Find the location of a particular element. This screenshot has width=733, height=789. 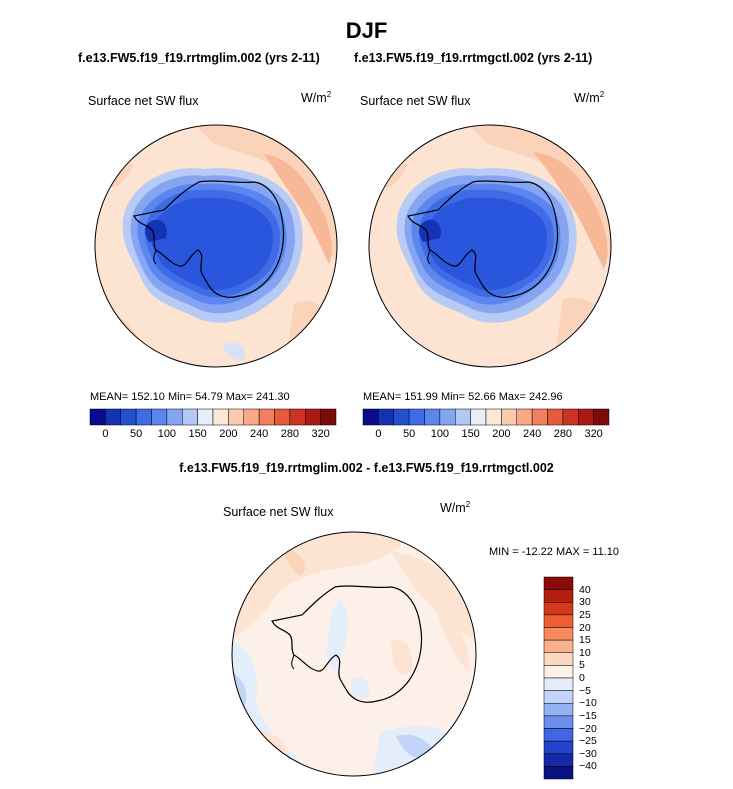

colorbar-tick-label: 5 is located at coordinates (582, 665).